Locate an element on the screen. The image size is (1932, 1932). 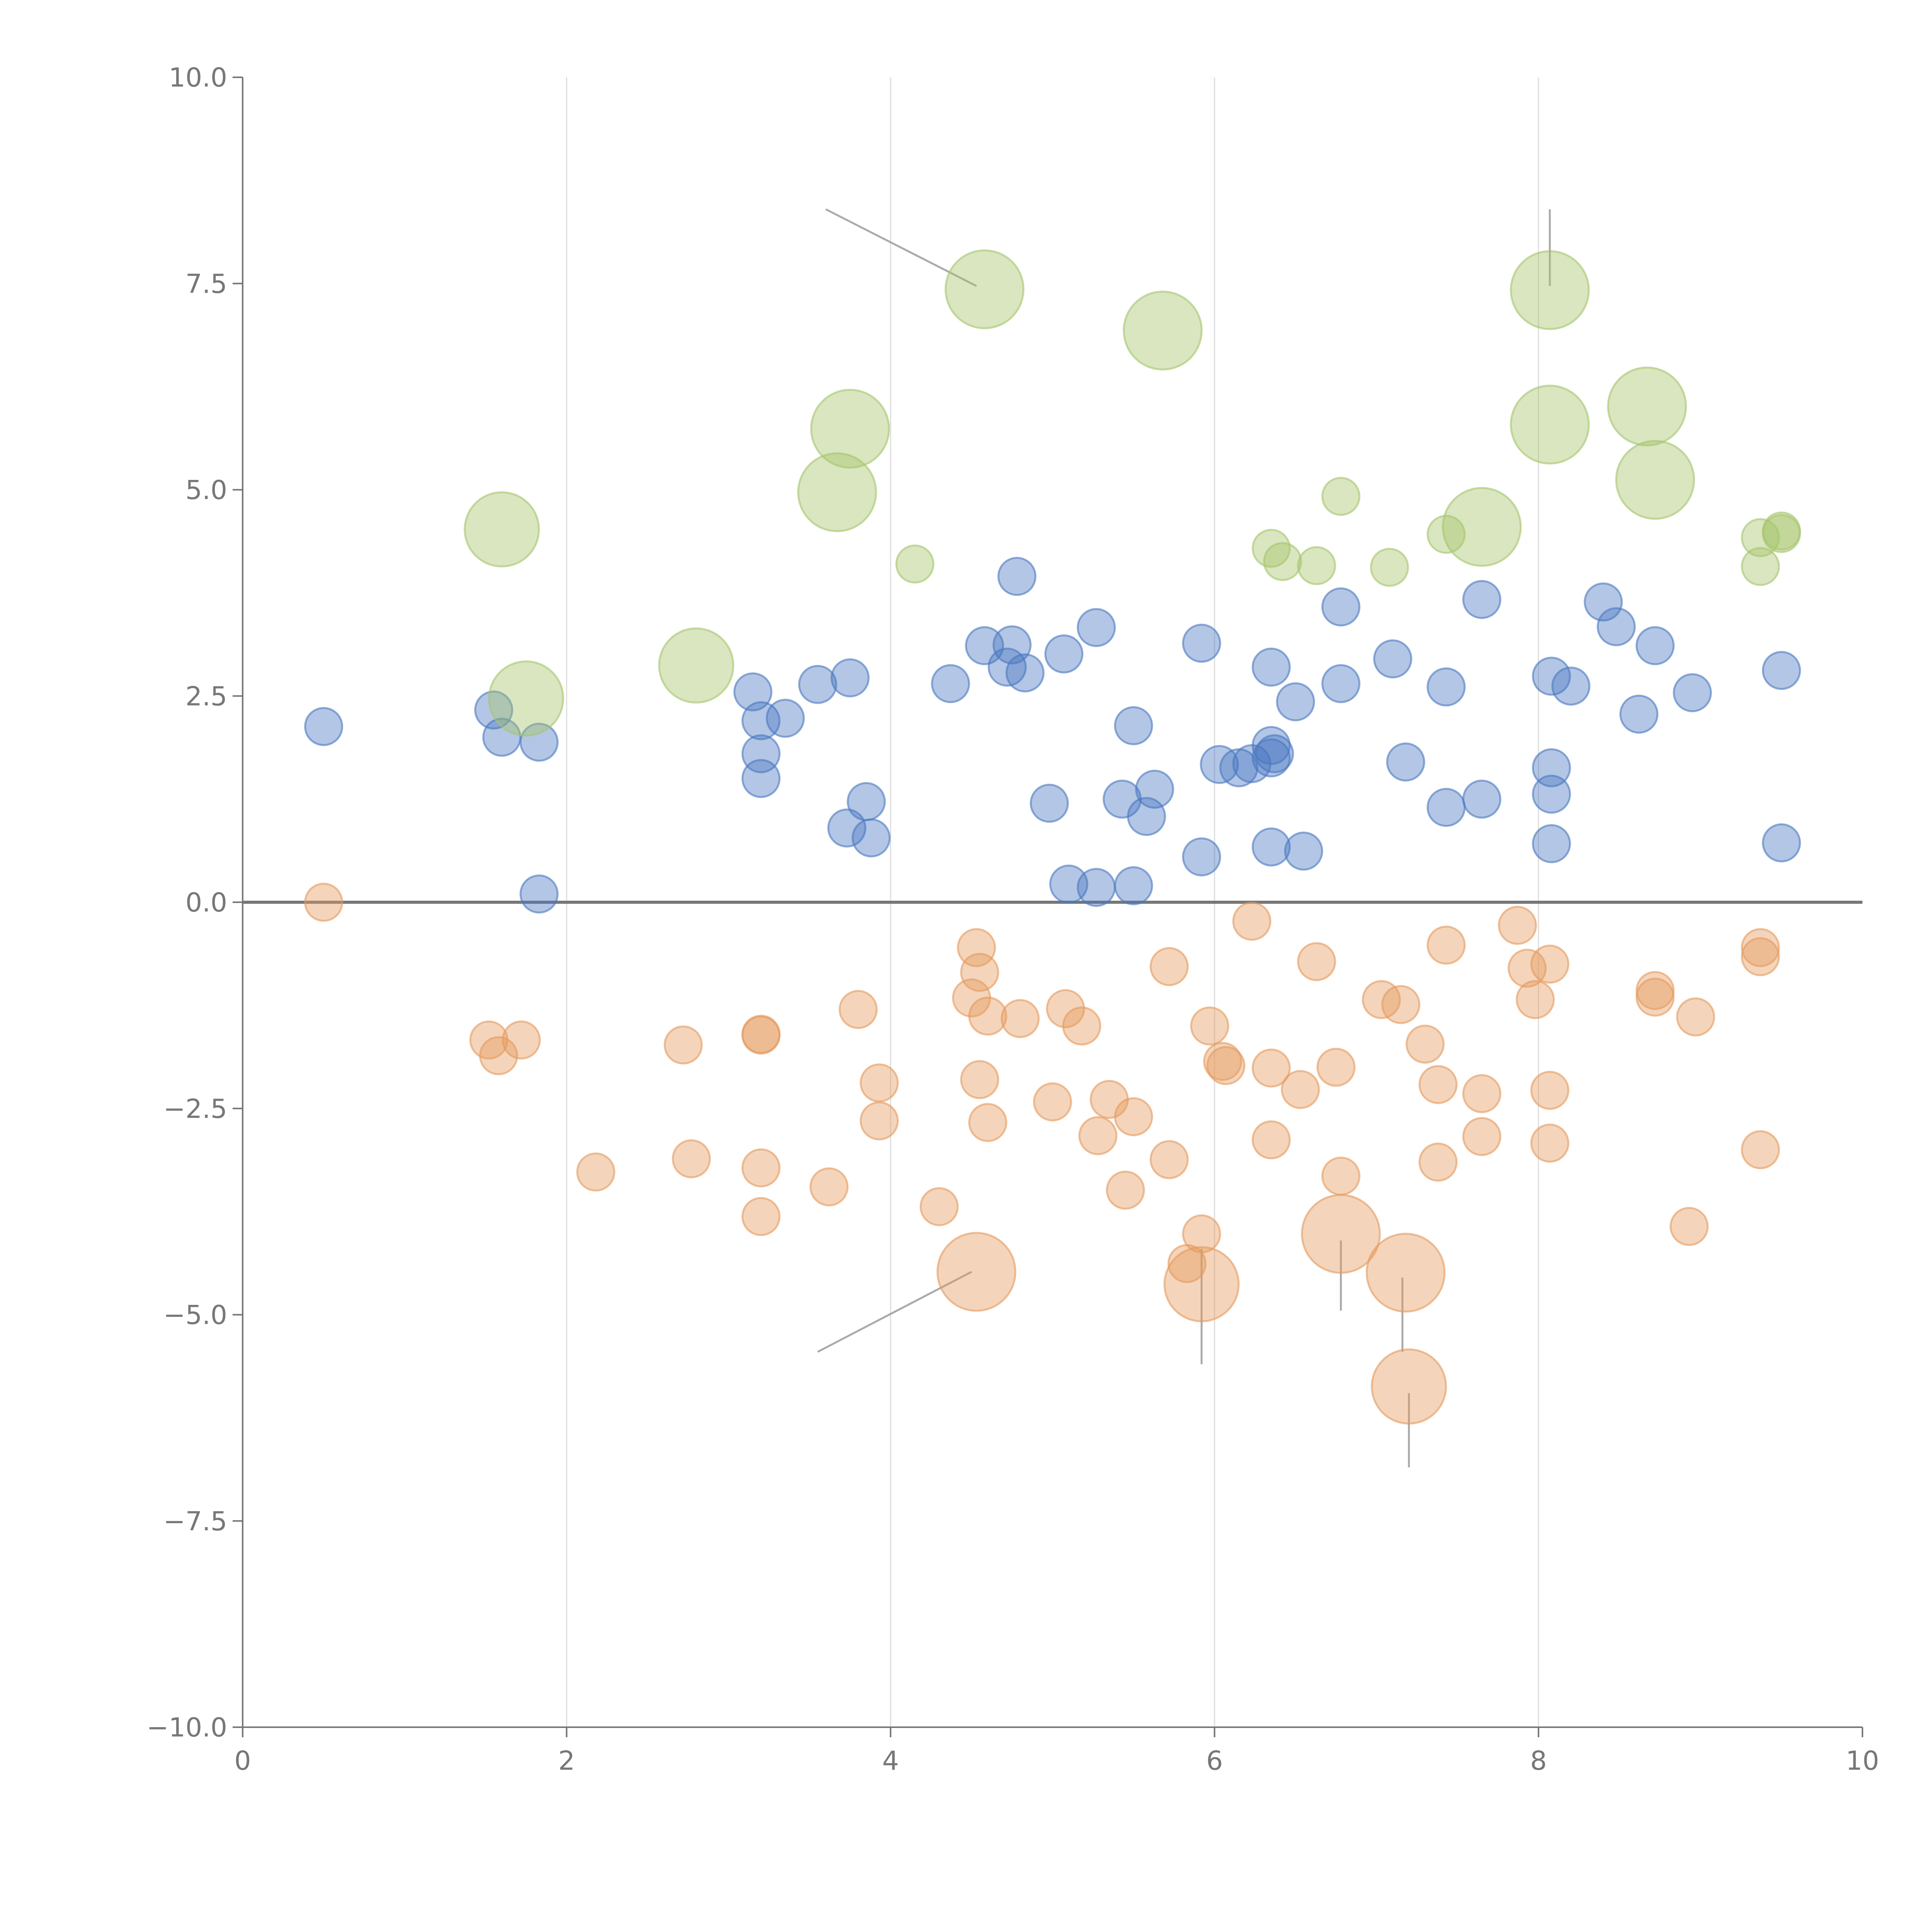
y-tick-label: −5.0 is located at coordinates (195, 1315).